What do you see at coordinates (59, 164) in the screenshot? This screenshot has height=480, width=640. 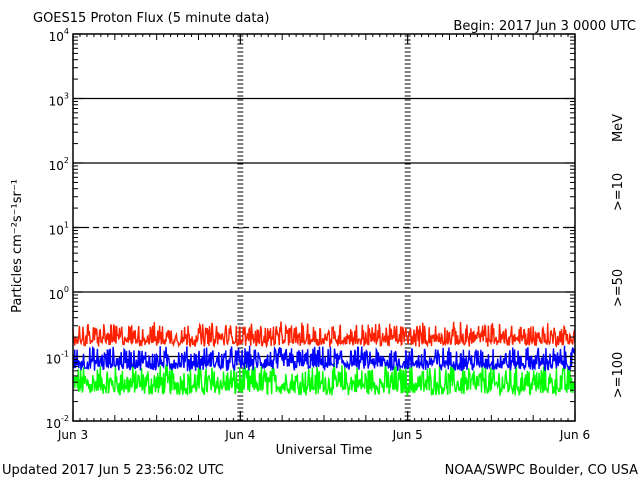 I see `y-tick-label: 10²` at bounding box center [59, 164].